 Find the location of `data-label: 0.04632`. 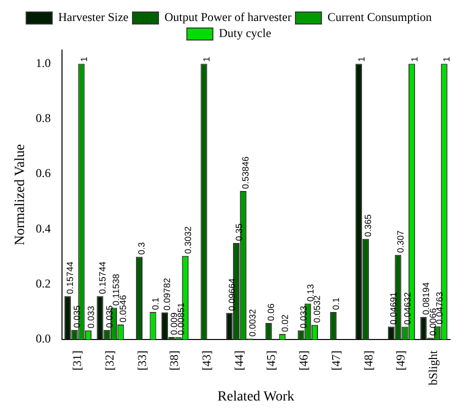

data-label: 0.04632 is located at coordinates (407, 308).